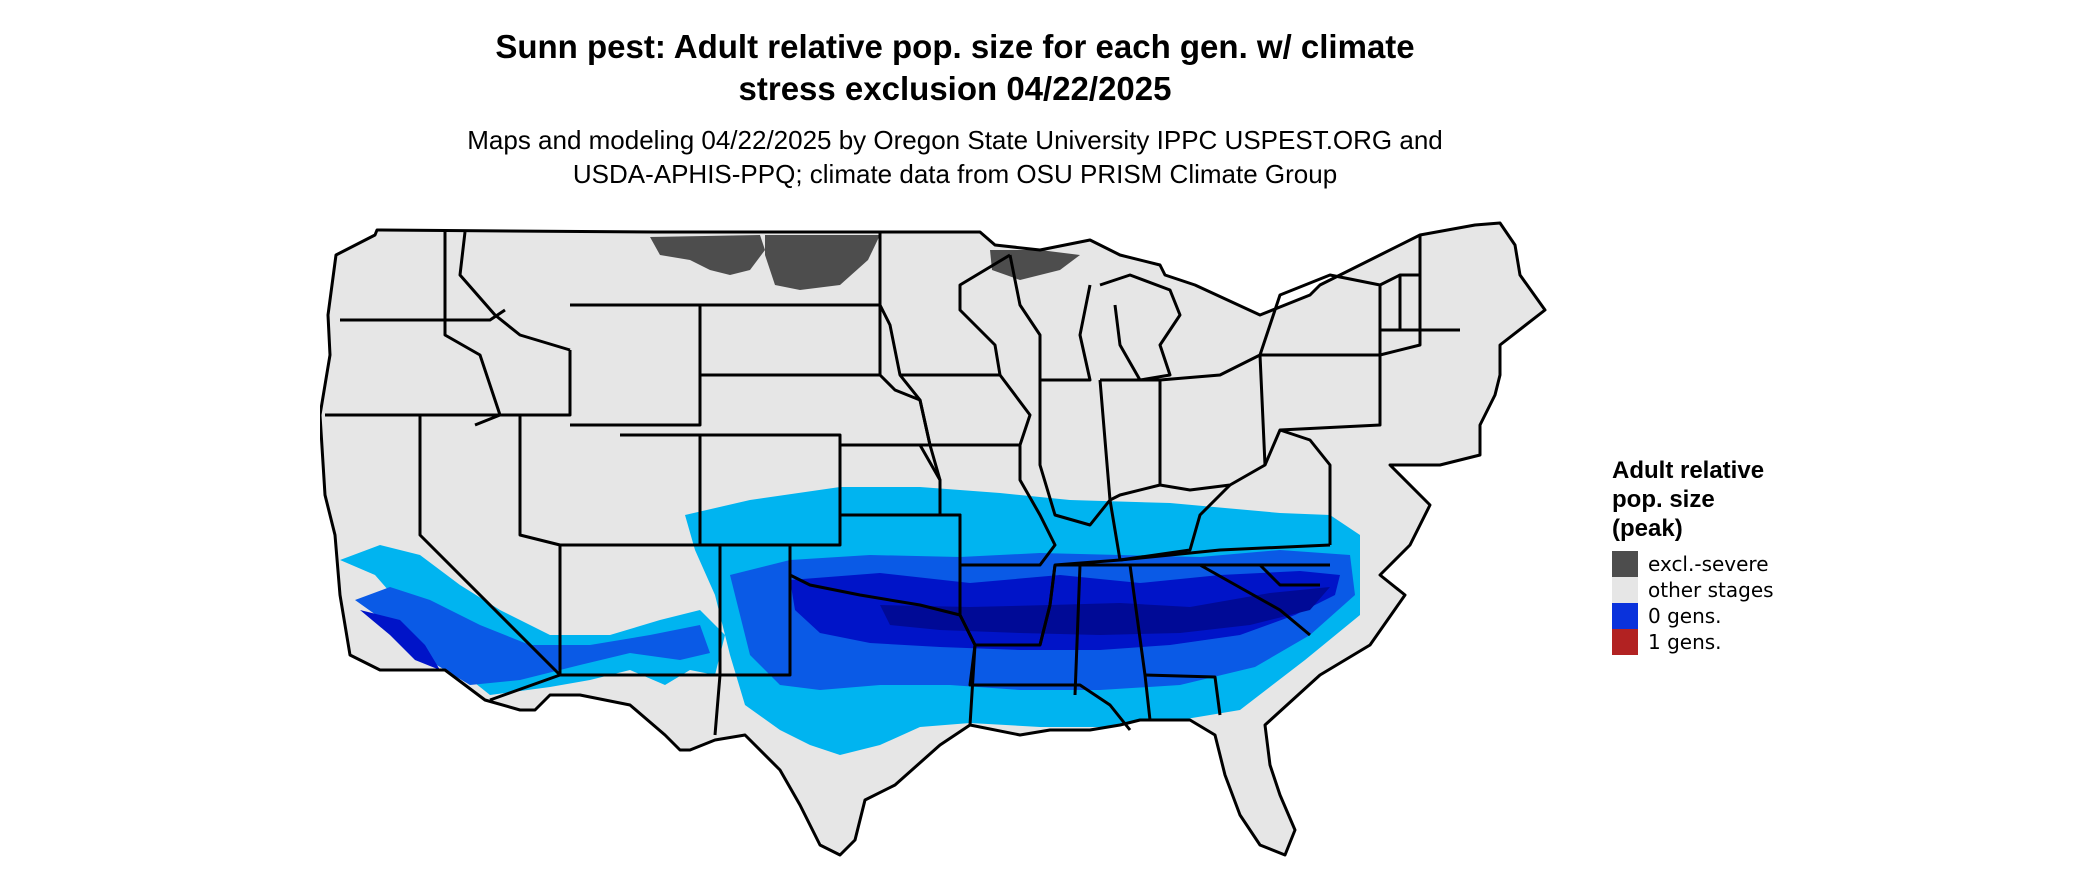 This screenshot has height=892, width=2100. I want to click on darkest-blue-zone-core, so click(1105, 611).